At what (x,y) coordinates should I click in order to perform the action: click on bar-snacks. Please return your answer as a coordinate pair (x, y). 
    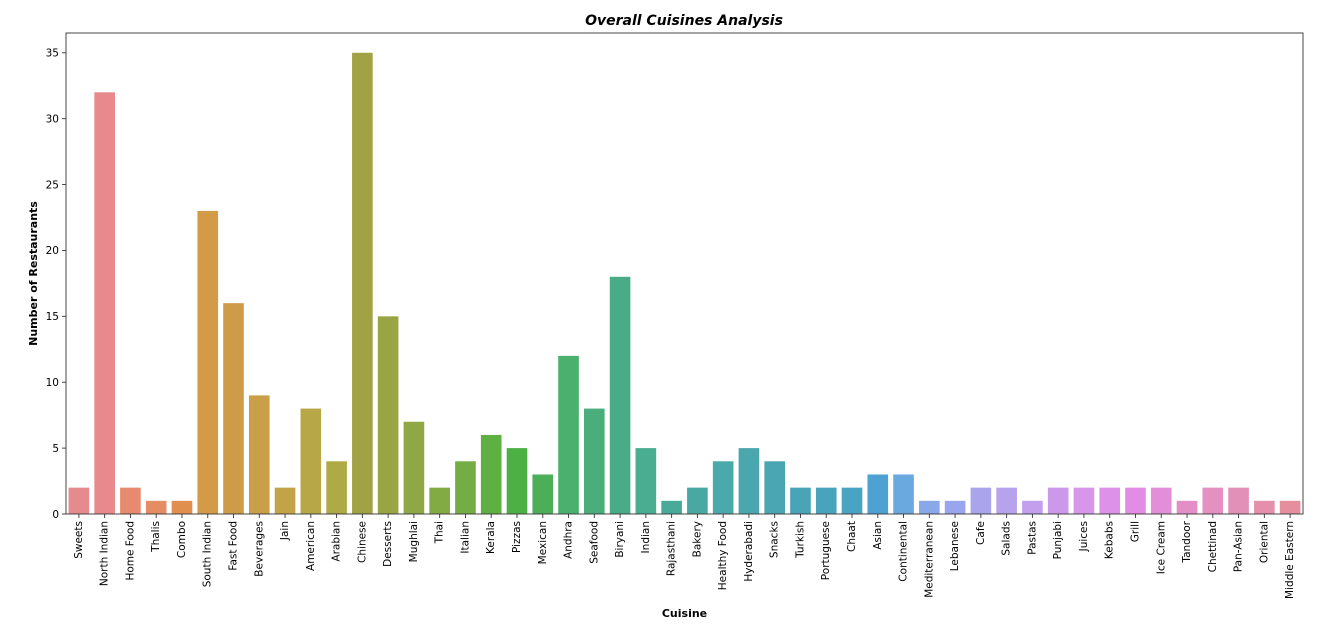
    Looking at the image, I should click on (775, 487).